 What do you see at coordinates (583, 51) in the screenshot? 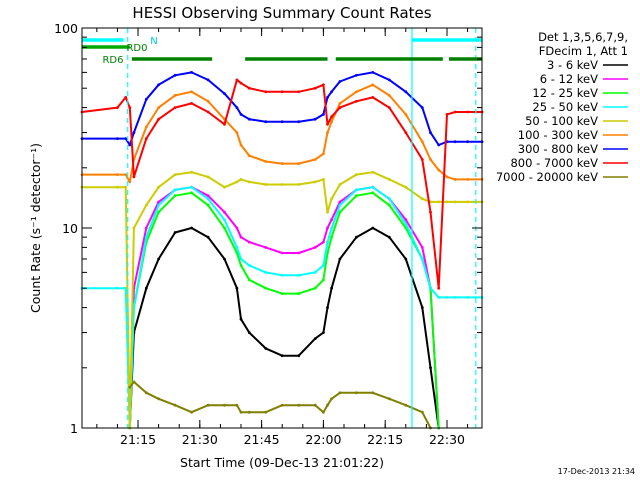
I see `legend-title-line-2: FDecim 1, Att 1` at bounding box center [583, 51].